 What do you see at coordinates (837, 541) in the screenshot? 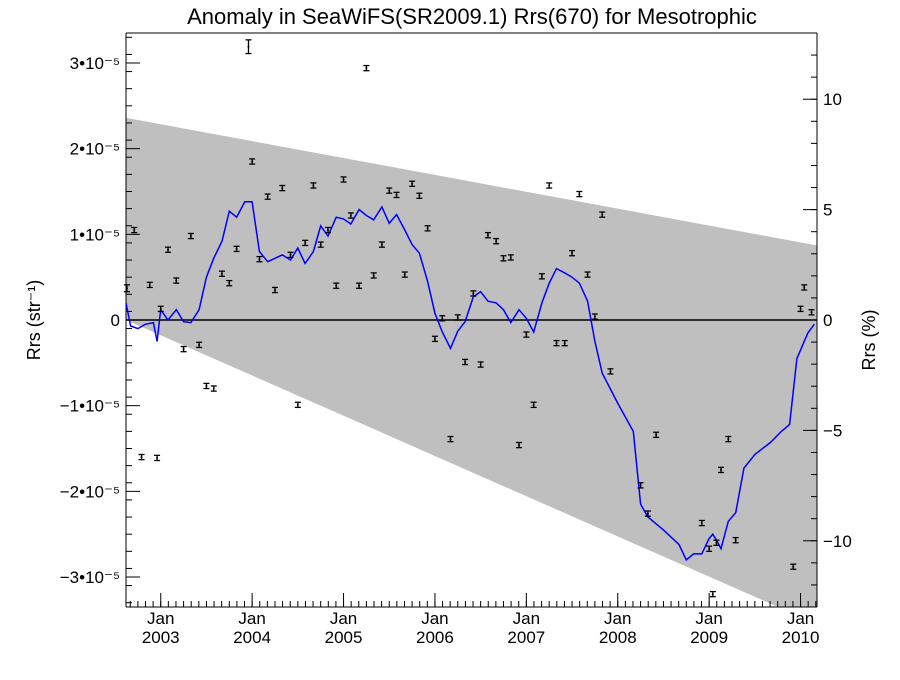
I see `y2-tick-label: −10` at bounding box center [837, 541].